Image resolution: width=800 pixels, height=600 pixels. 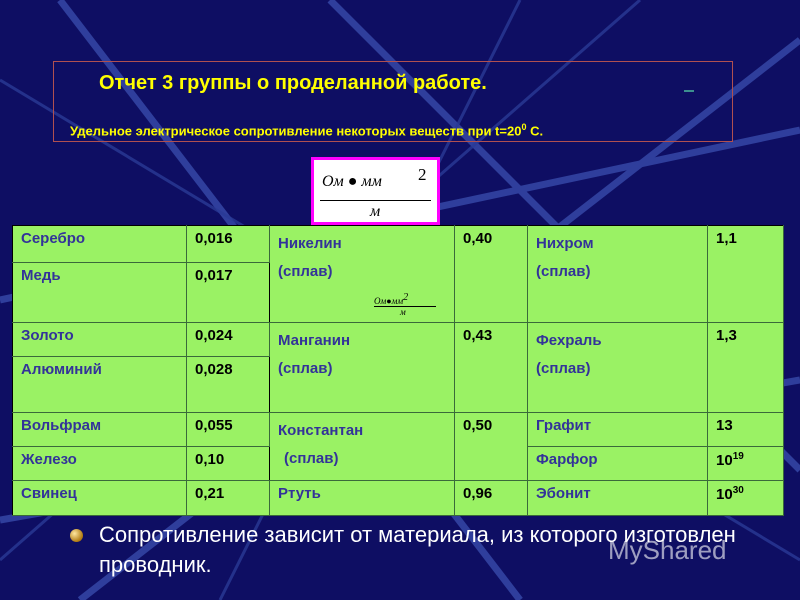 What do you see at coordinates (617, 274) in the screenshot?
I see `alloy-cell: Нихром (сплав)` at bounding box center [617, 274].